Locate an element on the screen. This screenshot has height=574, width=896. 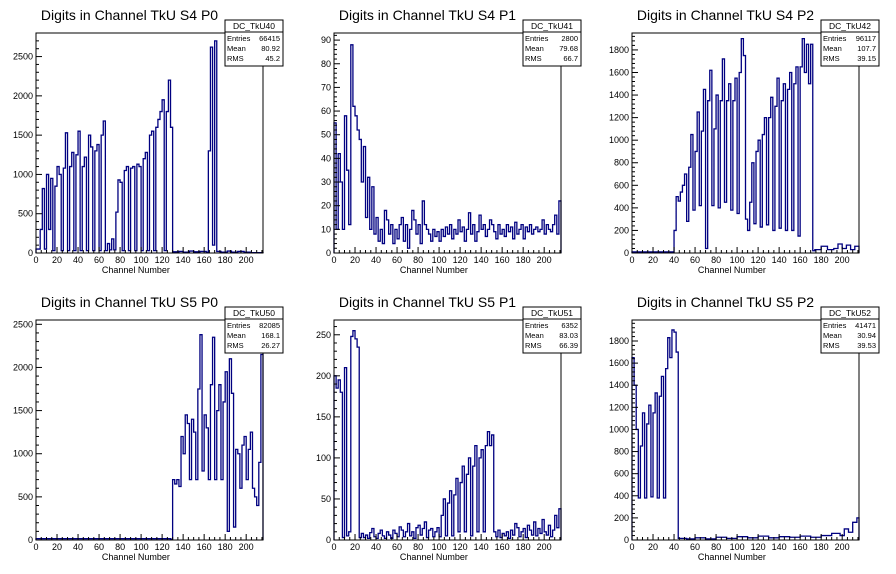
stats-value: 39.15 is located at coordinates (866, 58).